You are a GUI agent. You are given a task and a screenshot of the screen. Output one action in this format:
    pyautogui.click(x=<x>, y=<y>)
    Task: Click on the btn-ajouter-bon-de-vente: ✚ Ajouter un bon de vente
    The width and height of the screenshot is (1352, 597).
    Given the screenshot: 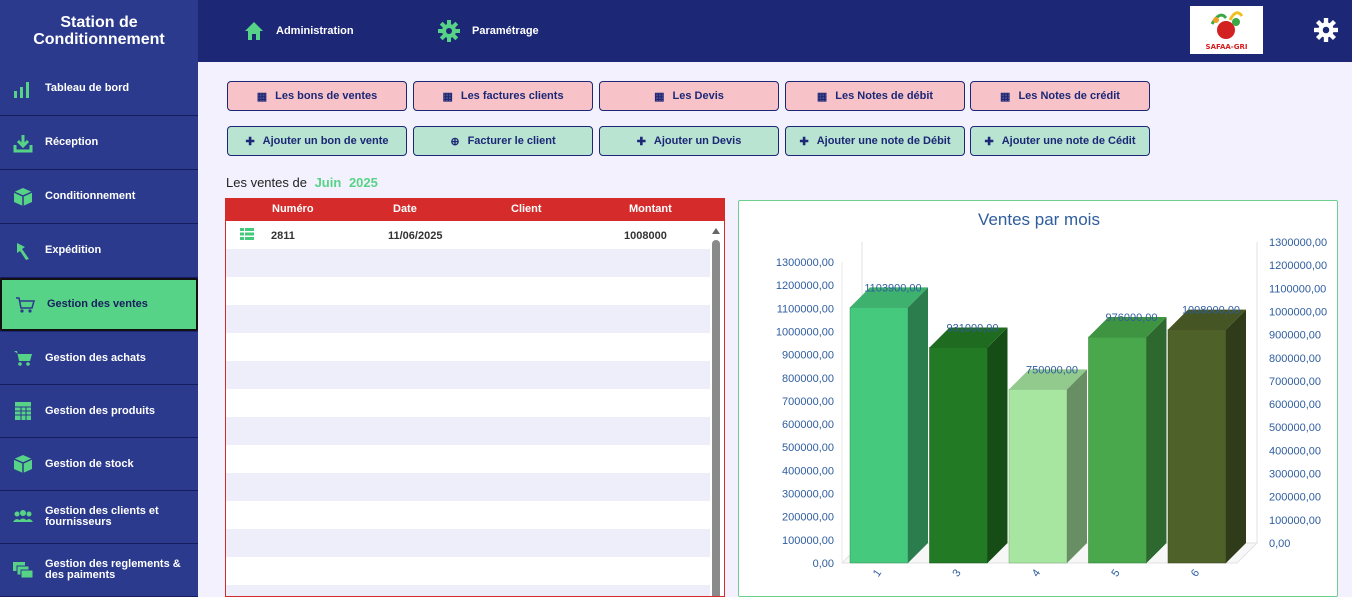 What is the action you would take?
    pyautogui.click(x=317, y=141)
    